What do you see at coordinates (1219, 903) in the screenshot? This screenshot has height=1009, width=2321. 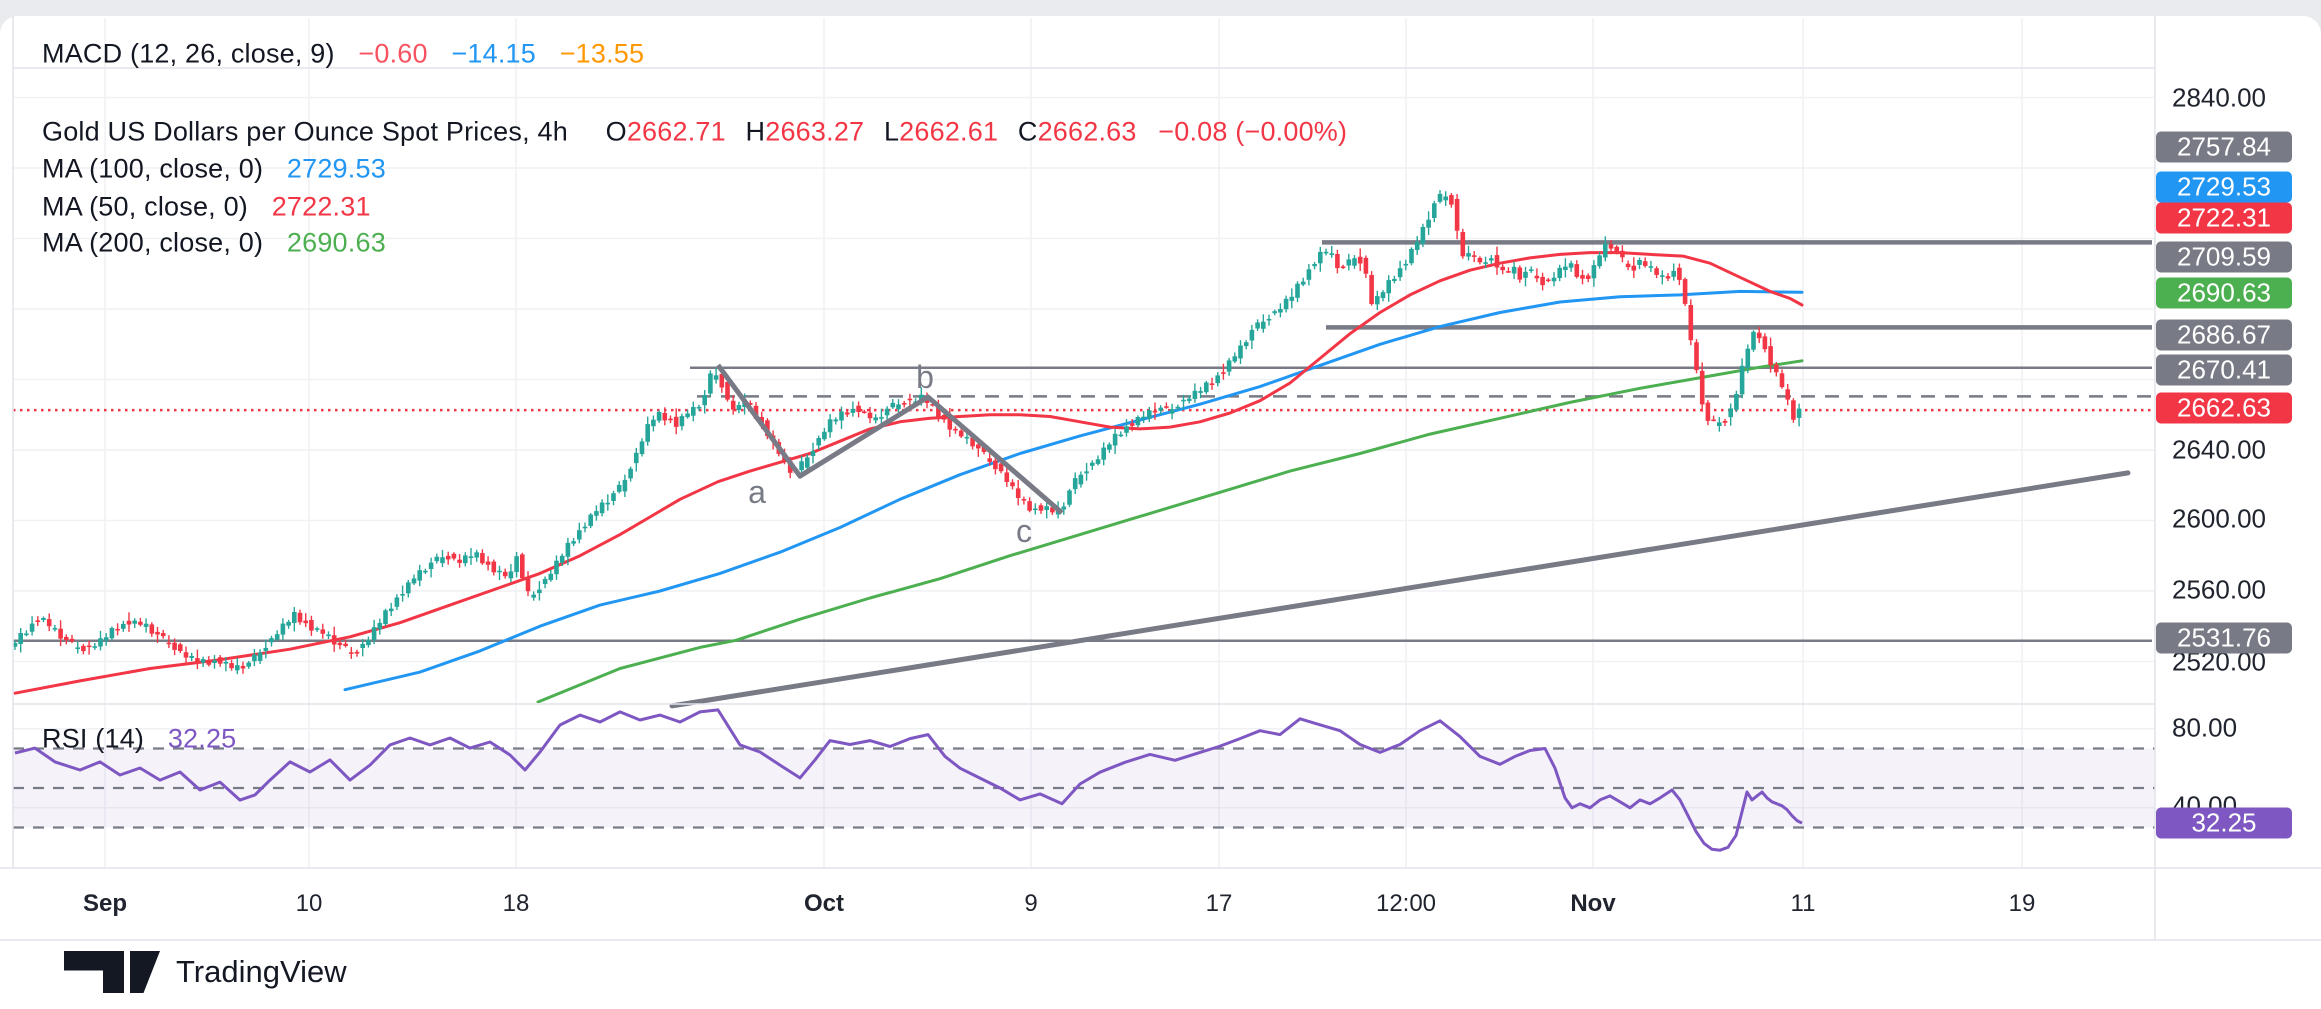 I see `time-tick-17: 17` at bounding box center [1219, 903].